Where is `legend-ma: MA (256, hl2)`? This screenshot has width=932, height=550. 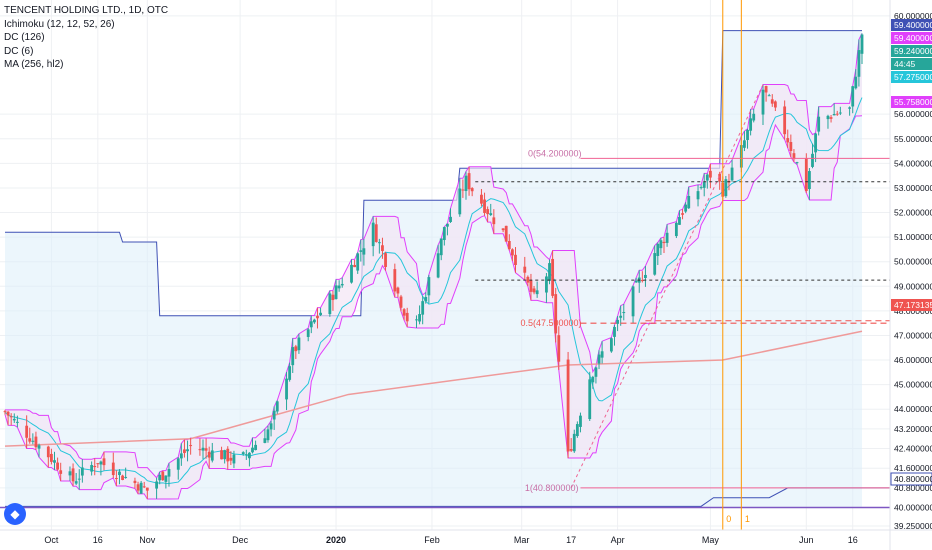
legend-ma: MA (256, hl2) is located at coordinates (34, 64).